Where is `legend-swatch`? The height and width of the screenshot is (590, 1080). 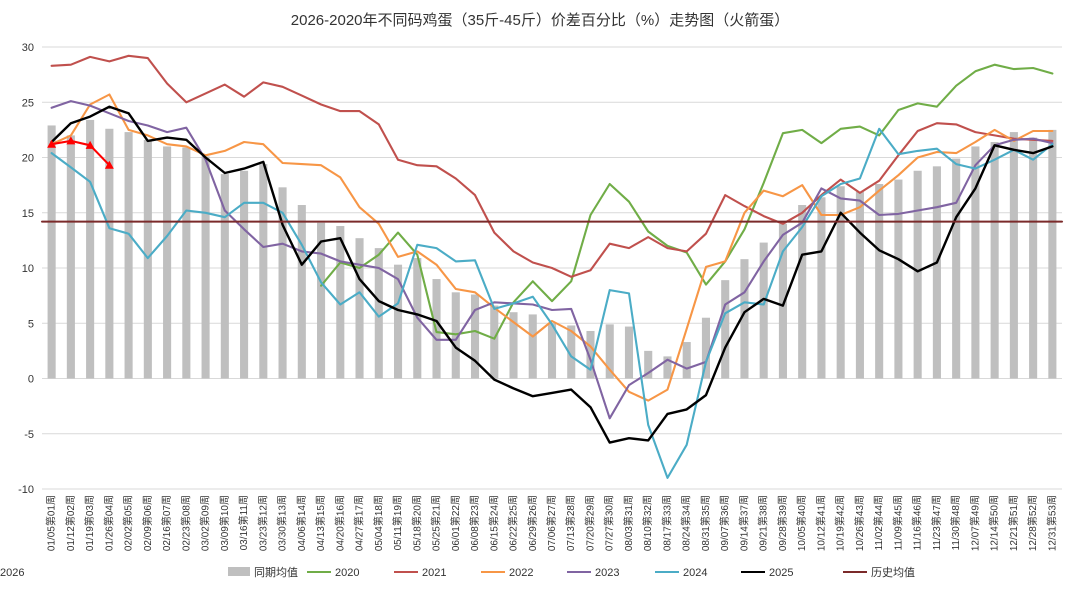
legend-swatch is located at coordinates (239, 571).